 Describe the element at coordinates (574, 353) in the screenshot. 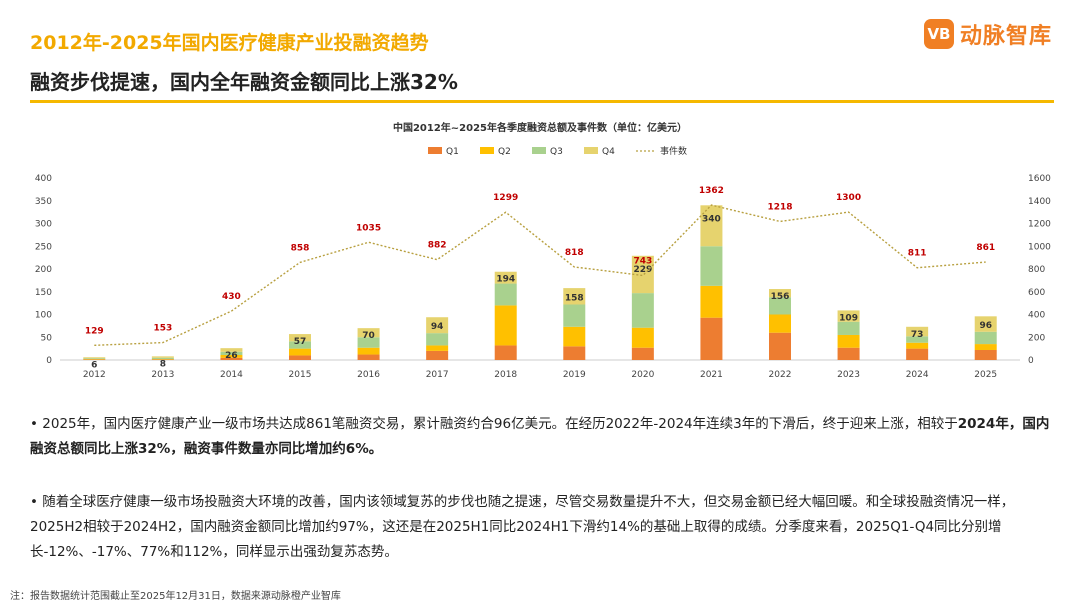

I see `bar-2019-q1` at that location.